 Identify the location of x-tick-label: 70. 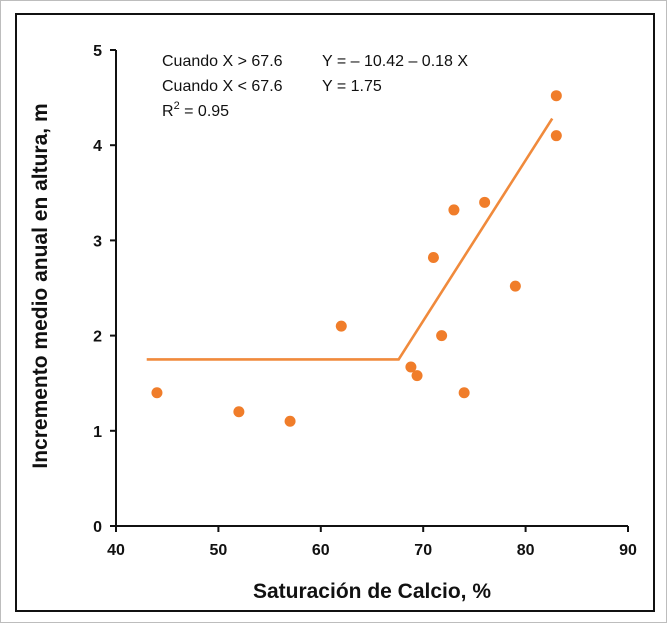
(423, 550).